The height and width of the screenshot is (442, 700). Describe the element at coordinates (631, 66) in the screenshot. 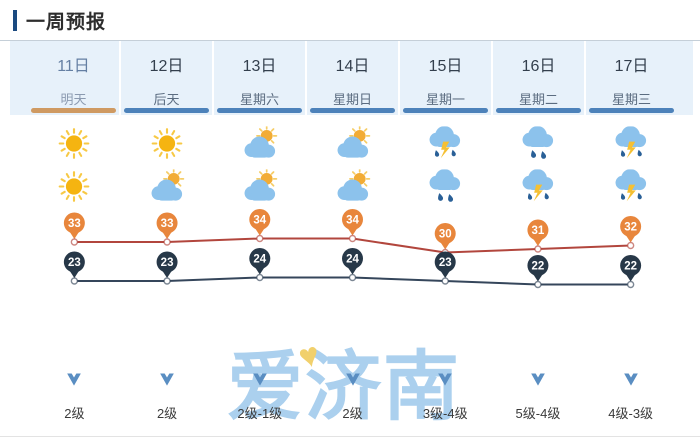

I see `tab-date: 17日` at that location.